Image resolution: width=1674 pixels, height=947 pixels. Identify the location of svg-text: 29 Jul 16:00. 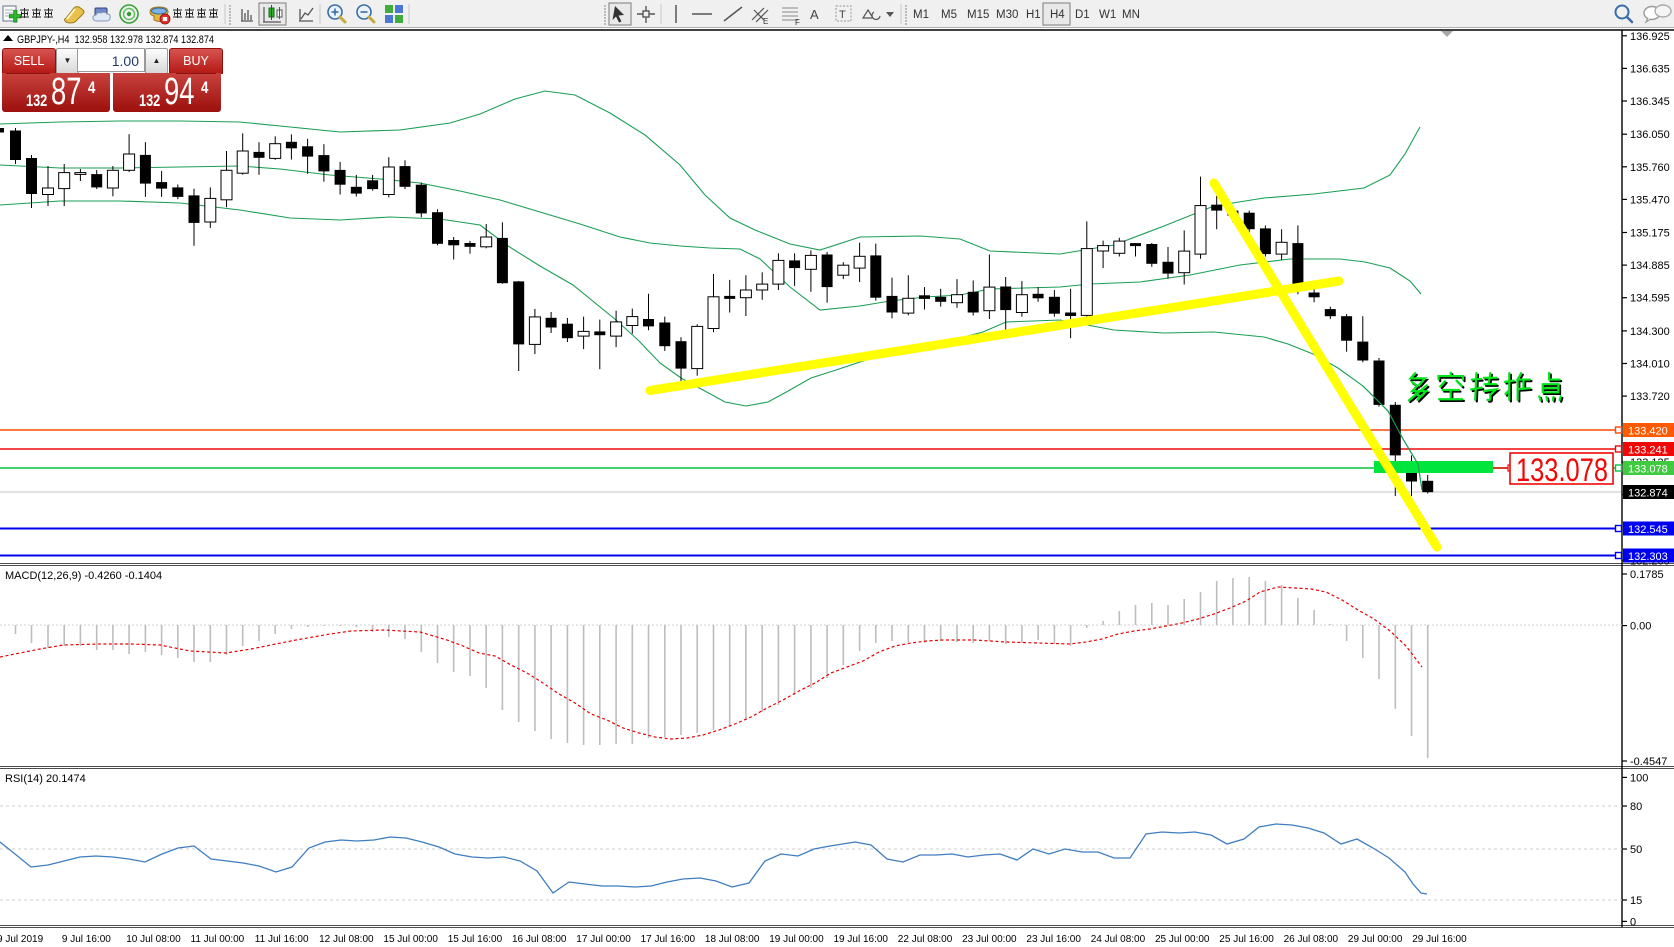
(1439, 939).